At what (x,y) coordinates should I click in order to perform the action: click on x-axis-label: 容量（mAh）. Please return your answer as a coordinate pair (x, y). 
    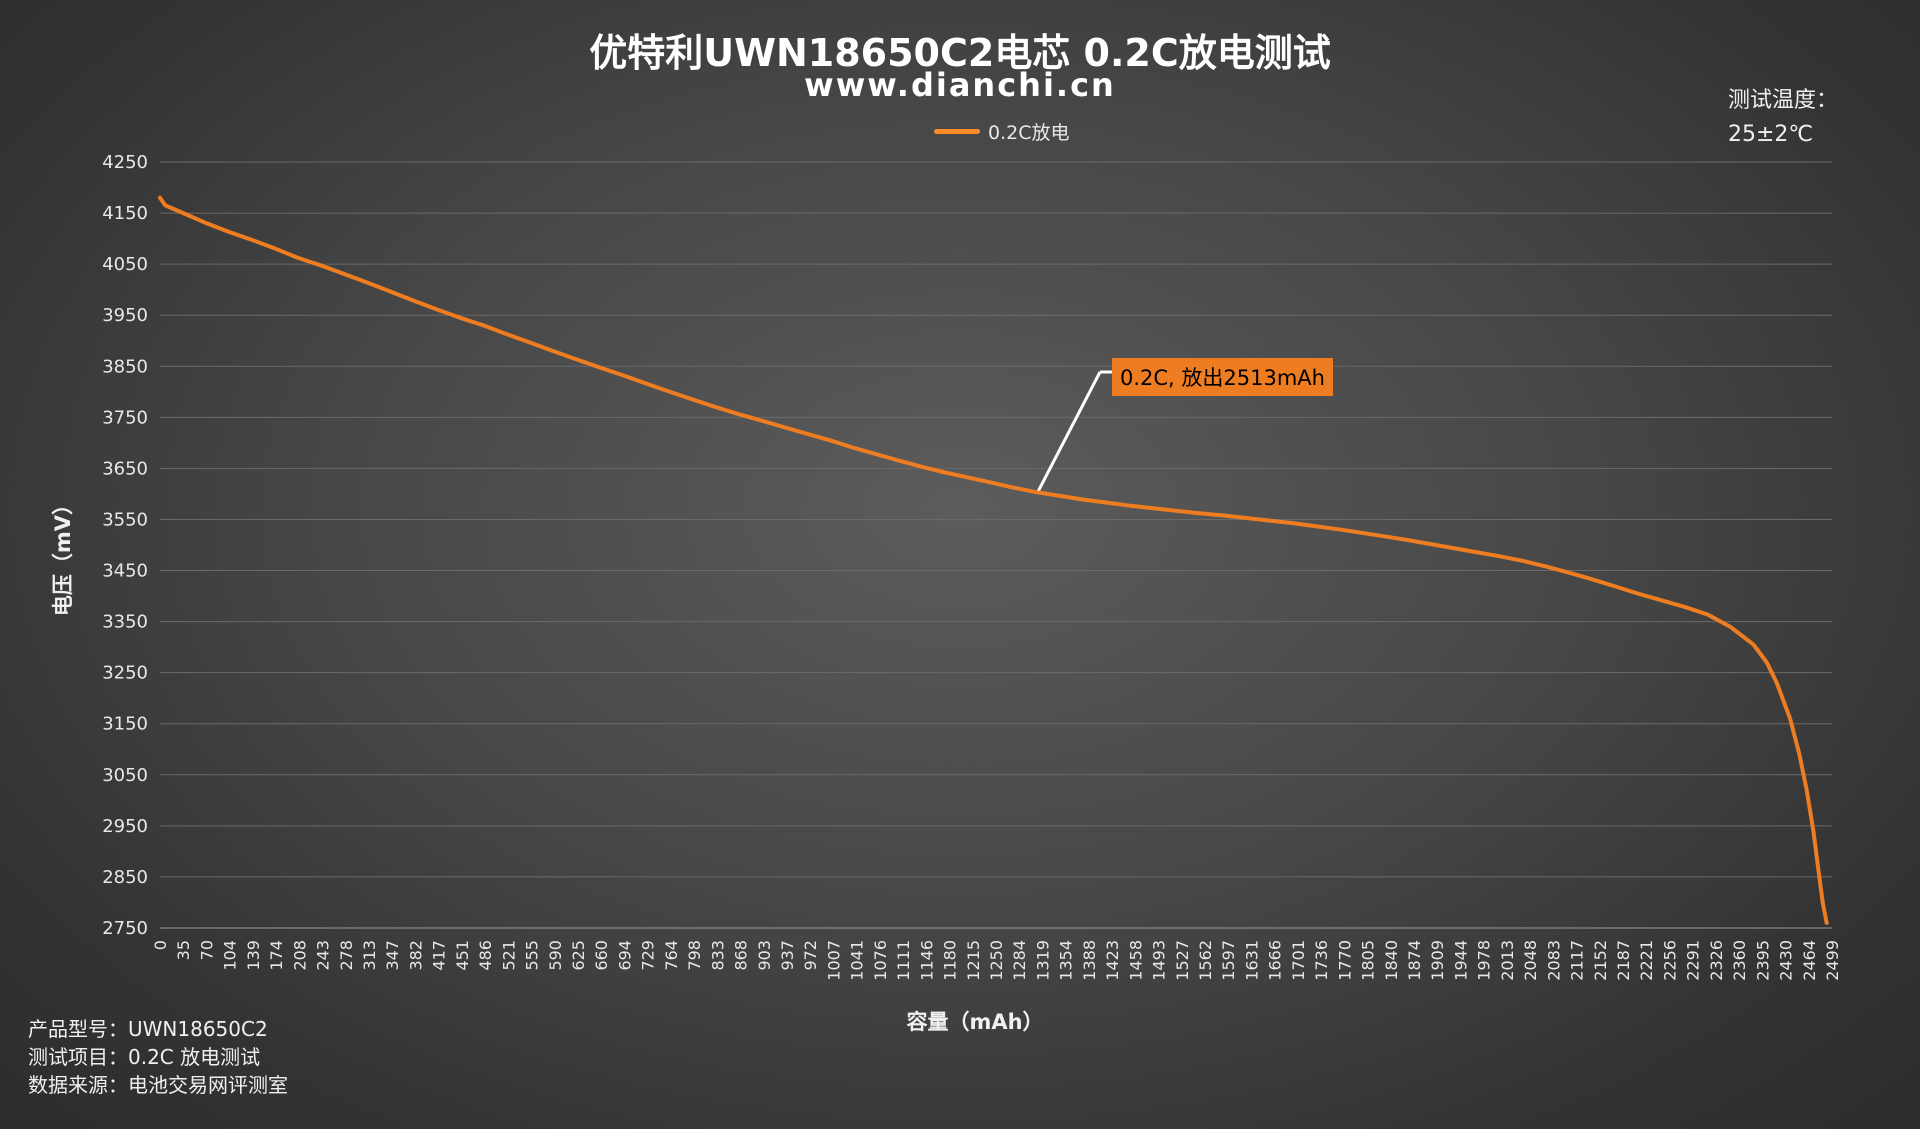
    Looking at the image, I should click on (975, 1022).